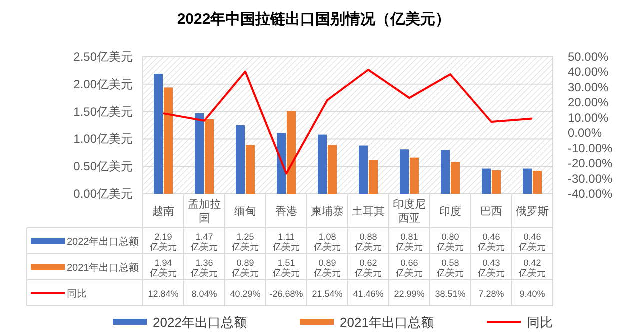  I want to click on data-label: 8.04%, so click(205, 294).